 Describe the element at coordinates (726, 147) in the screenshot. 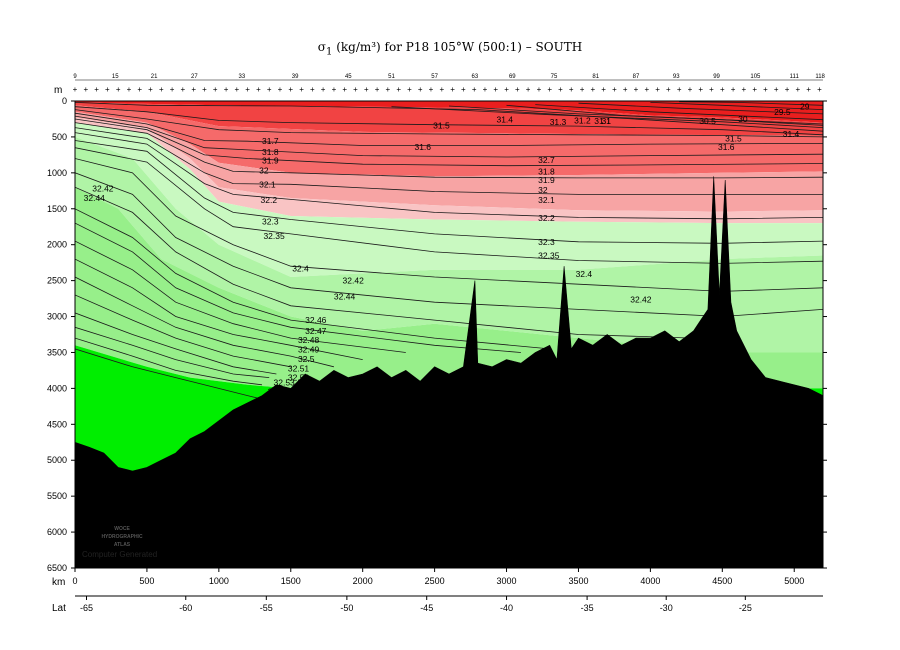

I see `contour-label-13: 31.6` at that location.